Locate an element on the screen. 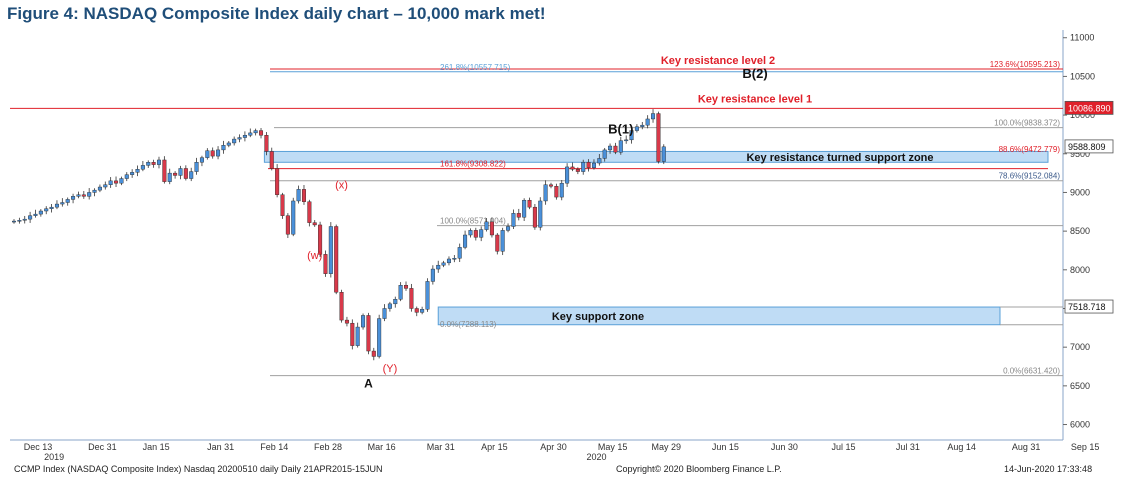  y-tick-label: 10500 is located at coordinates (1082, 76).